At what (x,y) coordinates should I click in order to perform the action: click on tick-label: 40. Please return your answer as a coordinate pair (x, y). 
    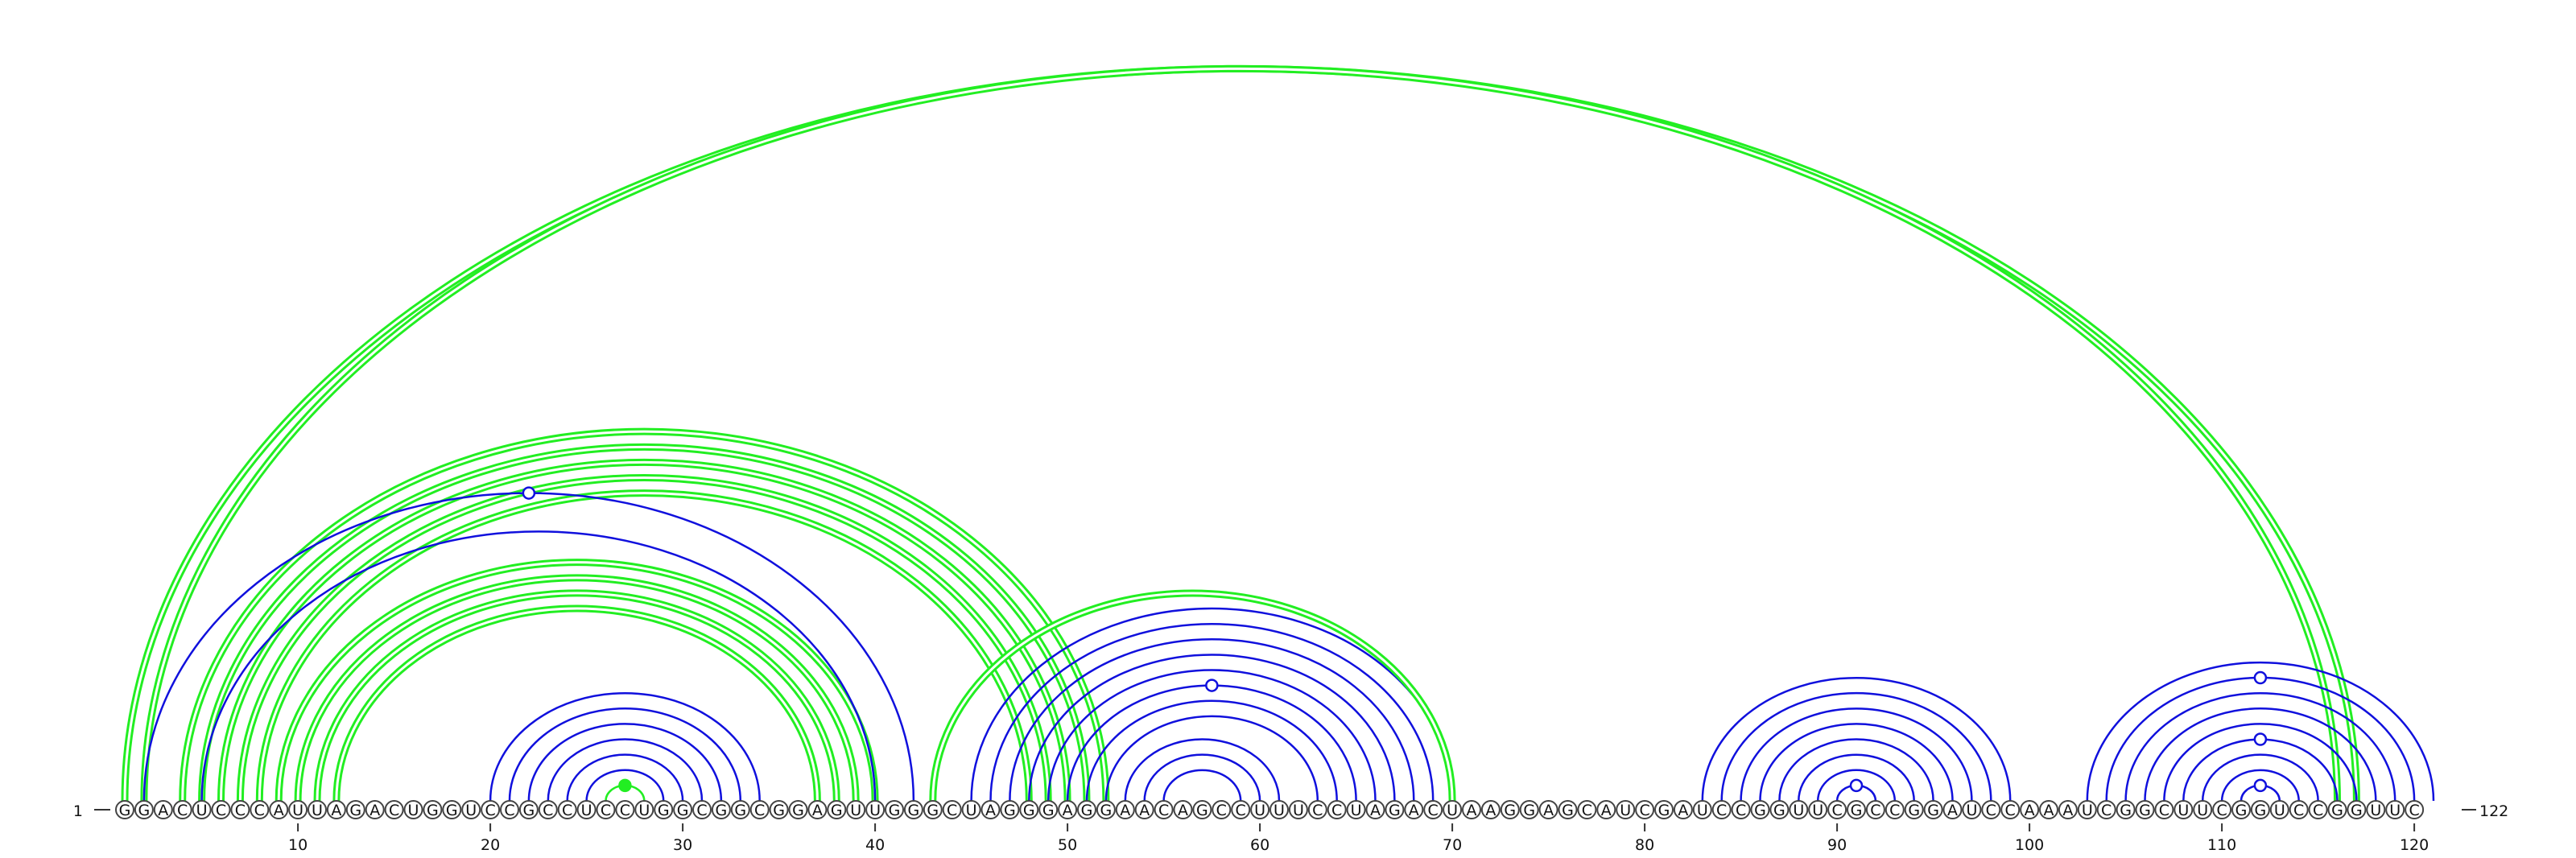
    Looking at the image, I should click on (875, 845).